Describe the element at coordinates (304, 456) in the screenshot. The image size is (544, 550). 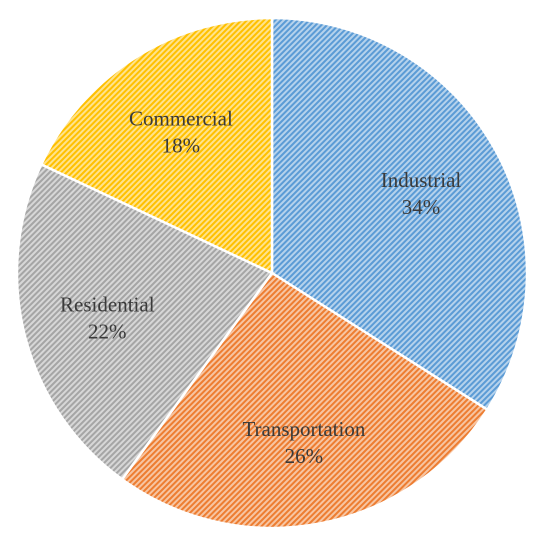
I see `slice-value-transportation: 26%` at that location.